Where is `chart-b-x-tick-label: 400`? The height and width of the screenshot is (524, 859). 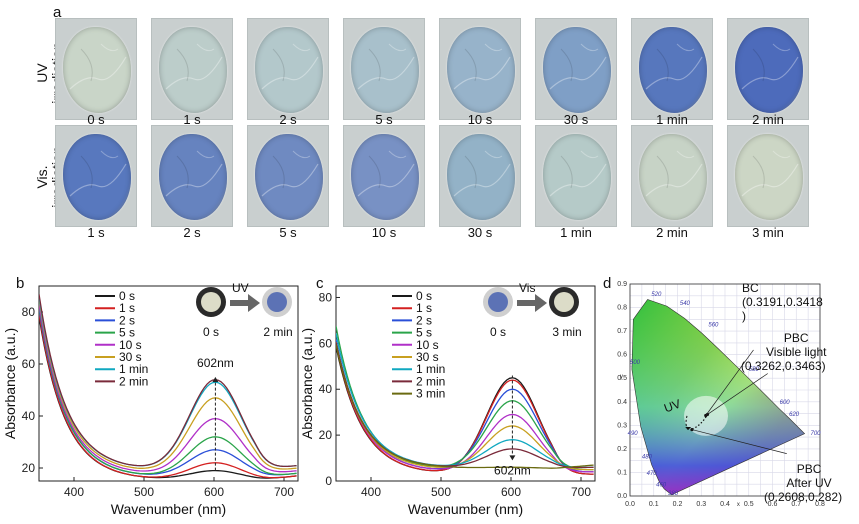
chart-b-x-tick-label: 400 is located at coordinates (74, 492).